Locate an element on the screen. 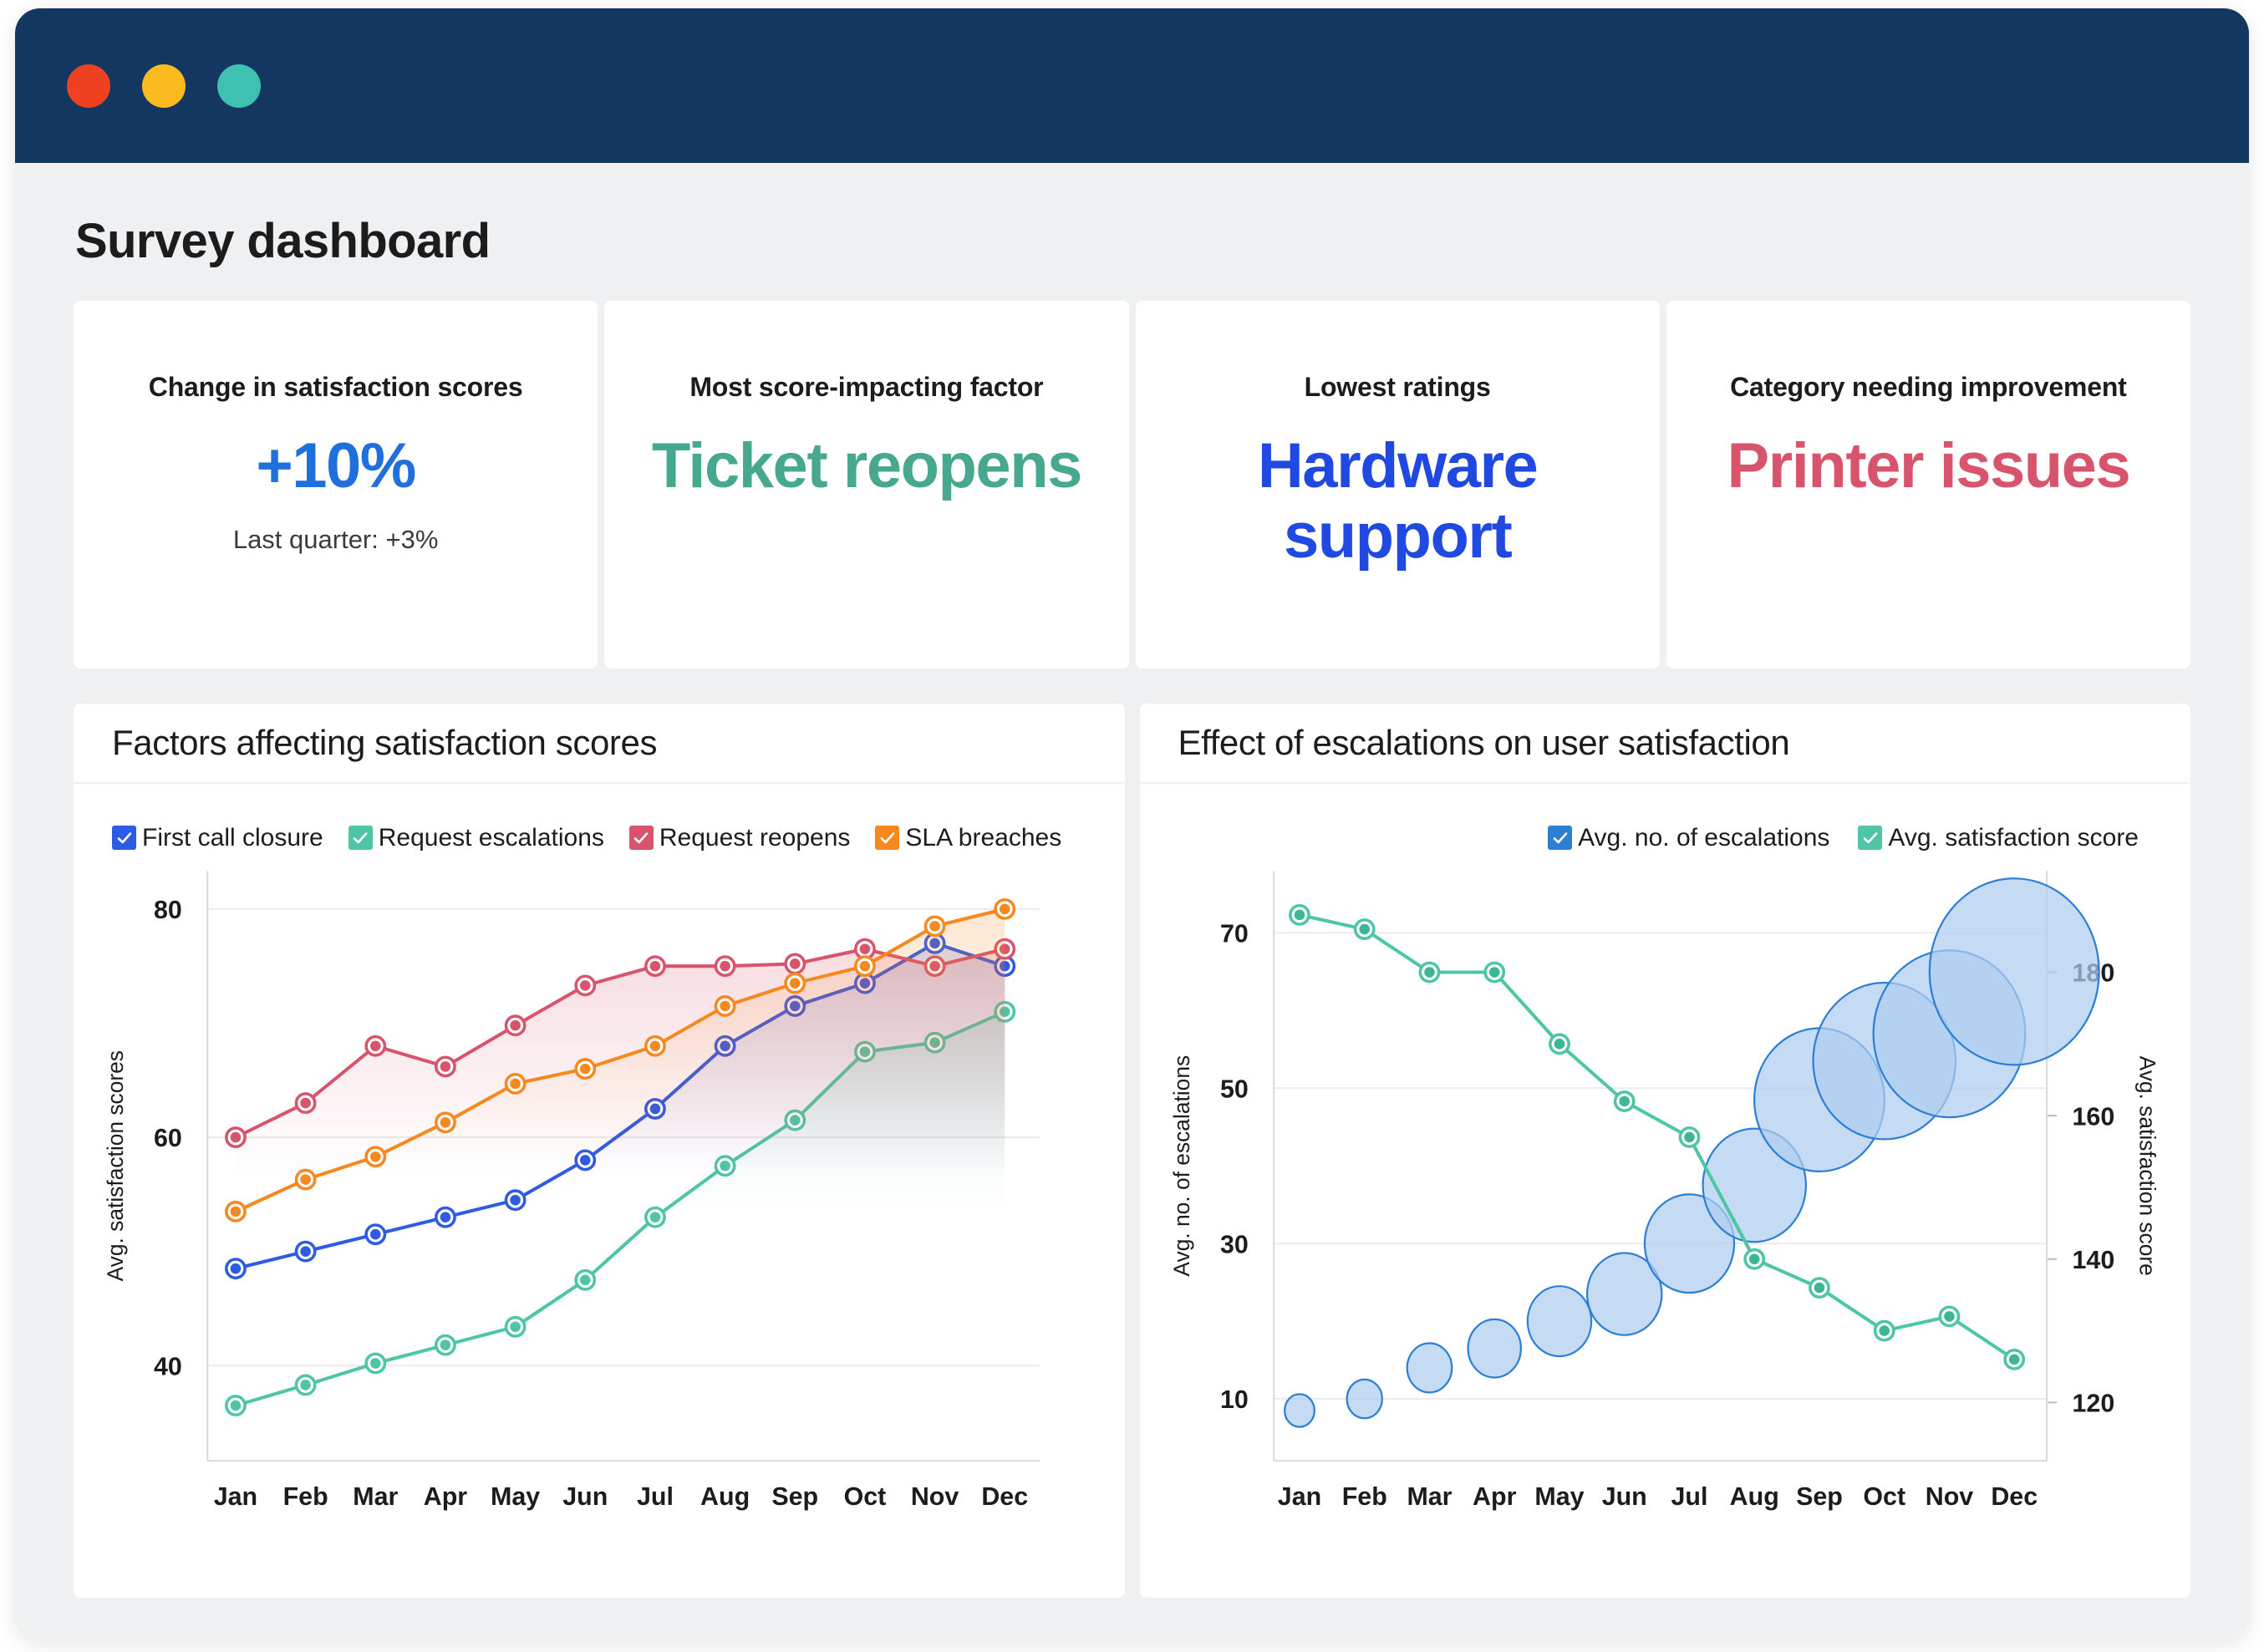 This screenshot has height=1652, width=2264. legend-item-request-escalations: Request escalations is located at coordinates (476, 838).